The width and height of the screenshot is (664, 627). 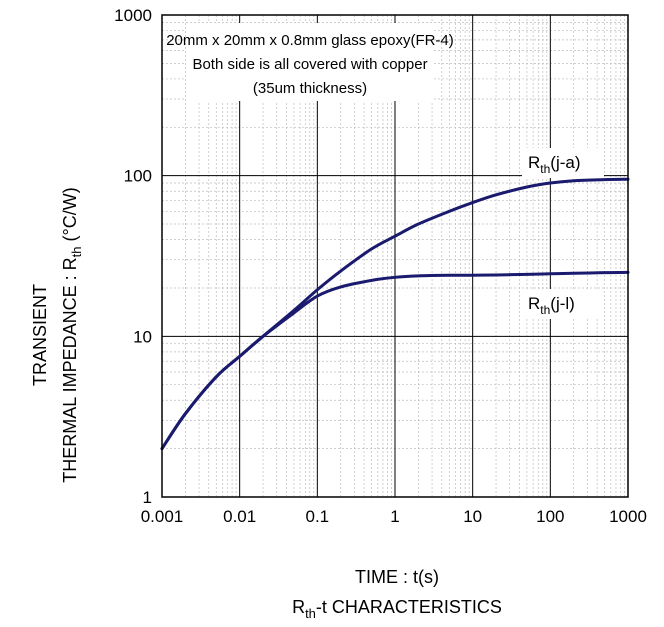 I want to click on y-axis-label-unit: (°C/W), so click(x=70, y=216).